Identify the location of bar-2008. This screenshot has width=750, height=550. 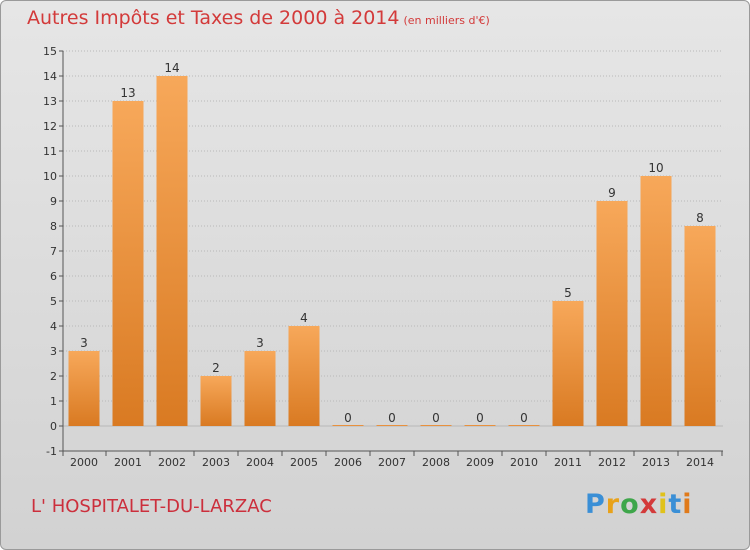
(436, 425).